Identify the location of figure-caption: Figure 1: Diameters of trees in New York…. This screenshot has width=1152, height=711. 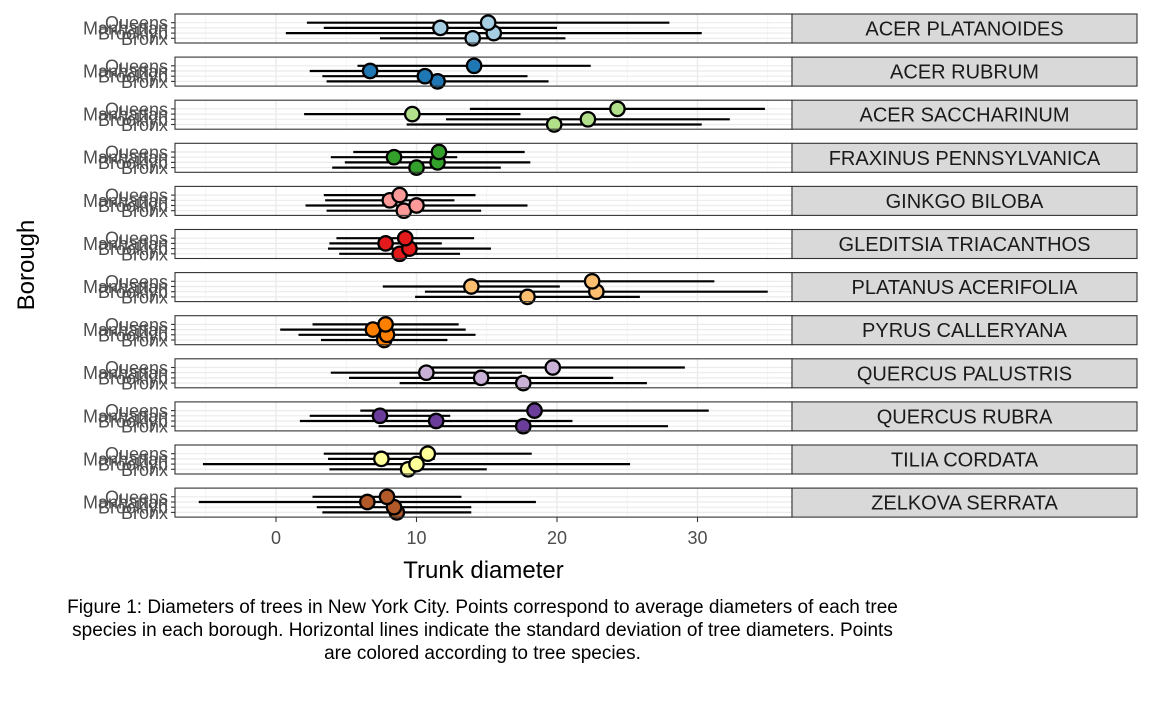
(482, 630).